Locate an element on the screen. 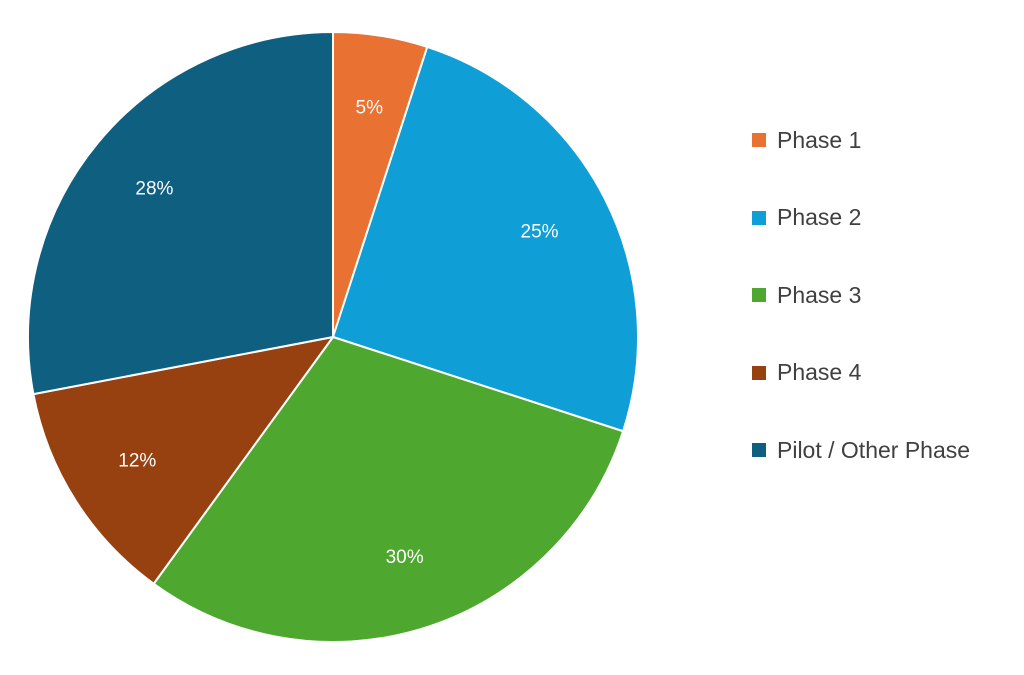 Image resolution: width=1024 pixels, height=675 pixels. legend-item: Pilot / Other Phase is located at coordinates (861, 450).